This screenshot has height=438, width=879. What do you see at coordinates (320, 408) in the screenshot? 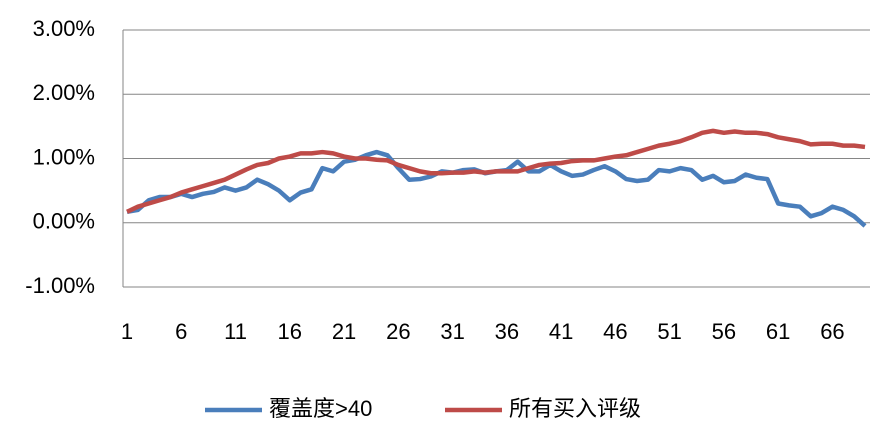
I see `legend-label: 覆盖度>40` at bounding box center [320, 408].